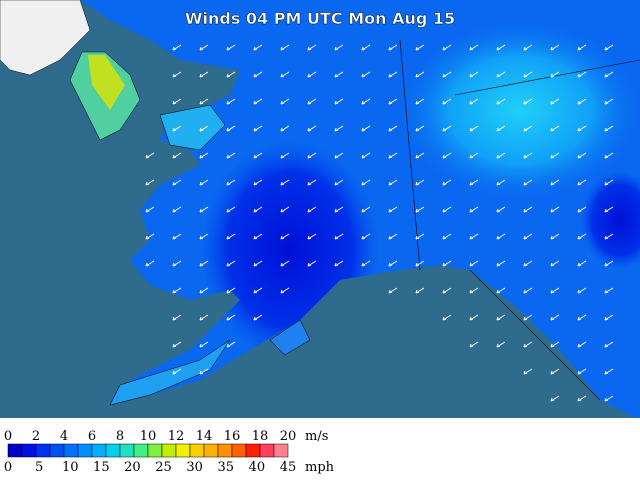 This screenshot has width=640, height=480. I want to click on mph-tick: 40, so click(257, 467).